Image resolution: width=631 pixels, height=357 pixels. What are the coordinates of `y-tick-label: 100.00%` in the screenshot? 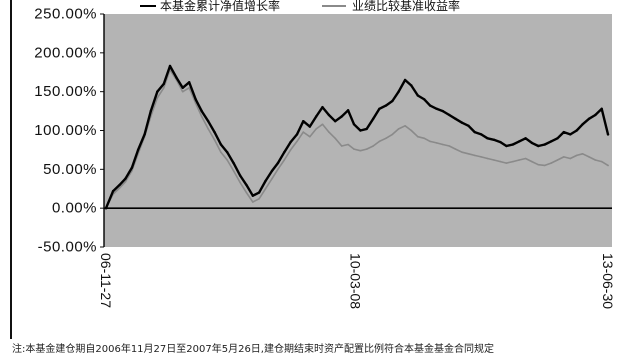 It's located at (65, 130).